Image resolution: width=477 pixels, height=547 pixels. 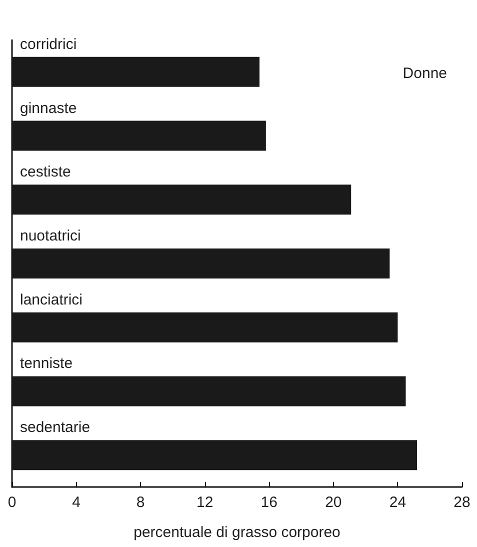 I want to click on annotation: Donne, so click(x=424, y=73).